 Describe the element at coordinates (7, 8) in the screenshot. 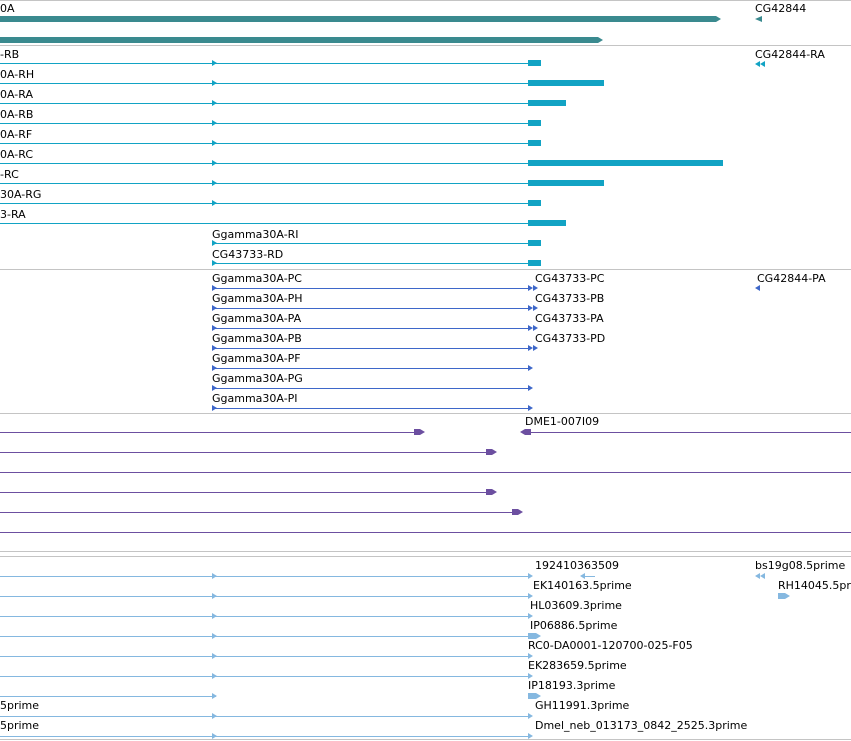

I see `feature-label: 0A` at that location.